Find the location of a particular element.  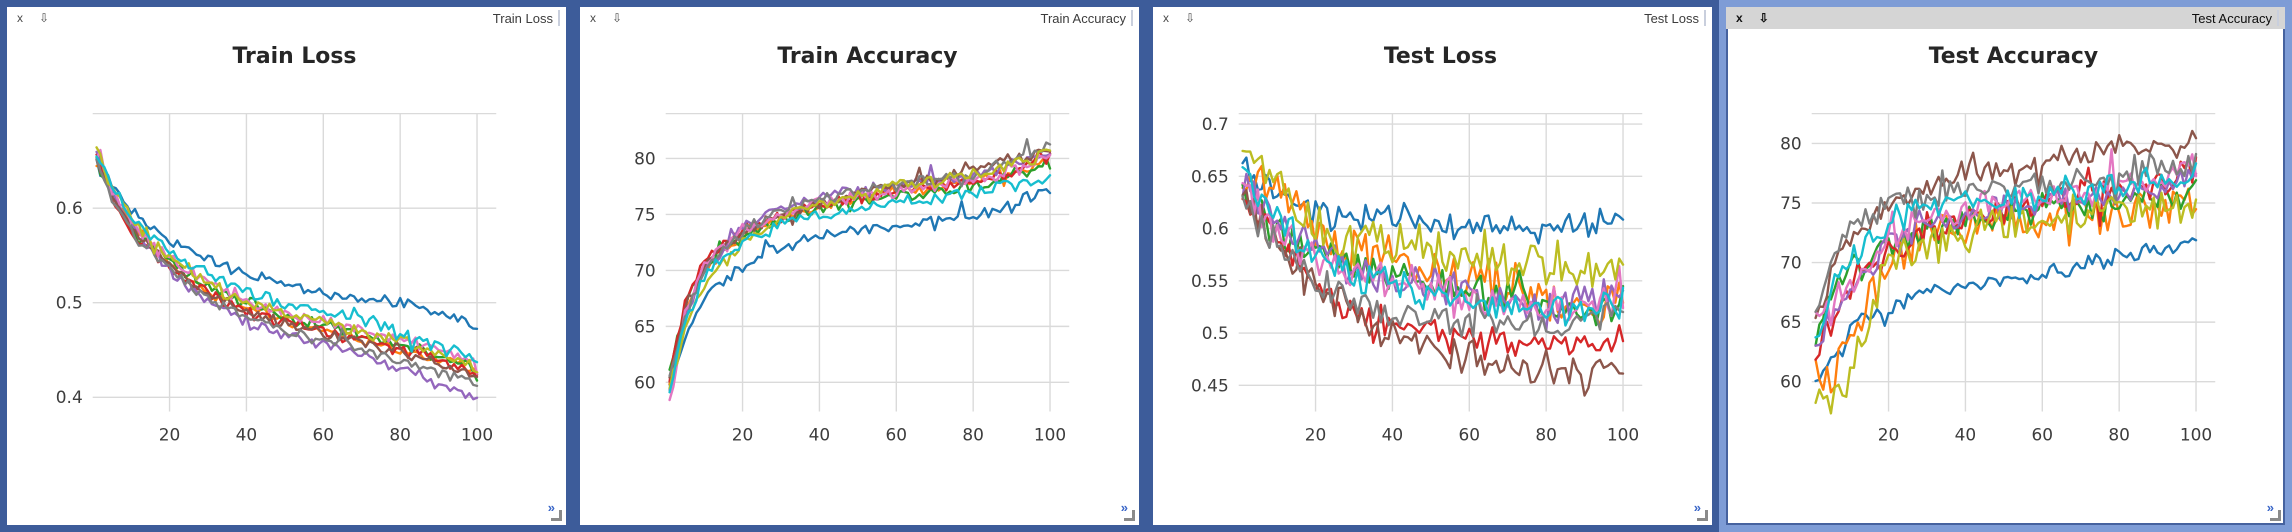

window-title: Test Accuracy is located at coordinates (2231, 18).